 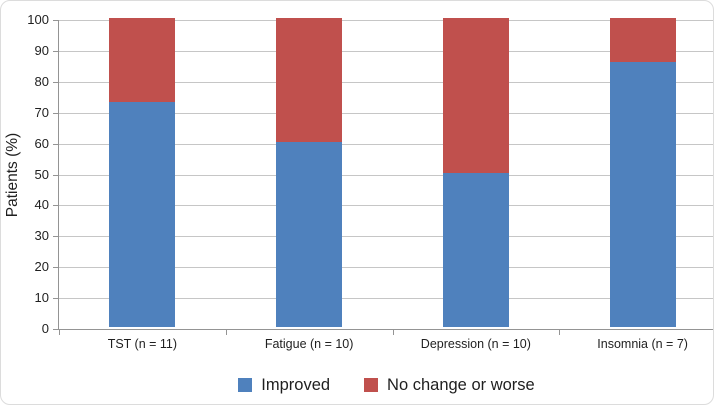 What do you see at coordinates (142, 344) in the screenshot?
I see `x-tick-label: TST (n = 11)` at bounding box center [142, 344].